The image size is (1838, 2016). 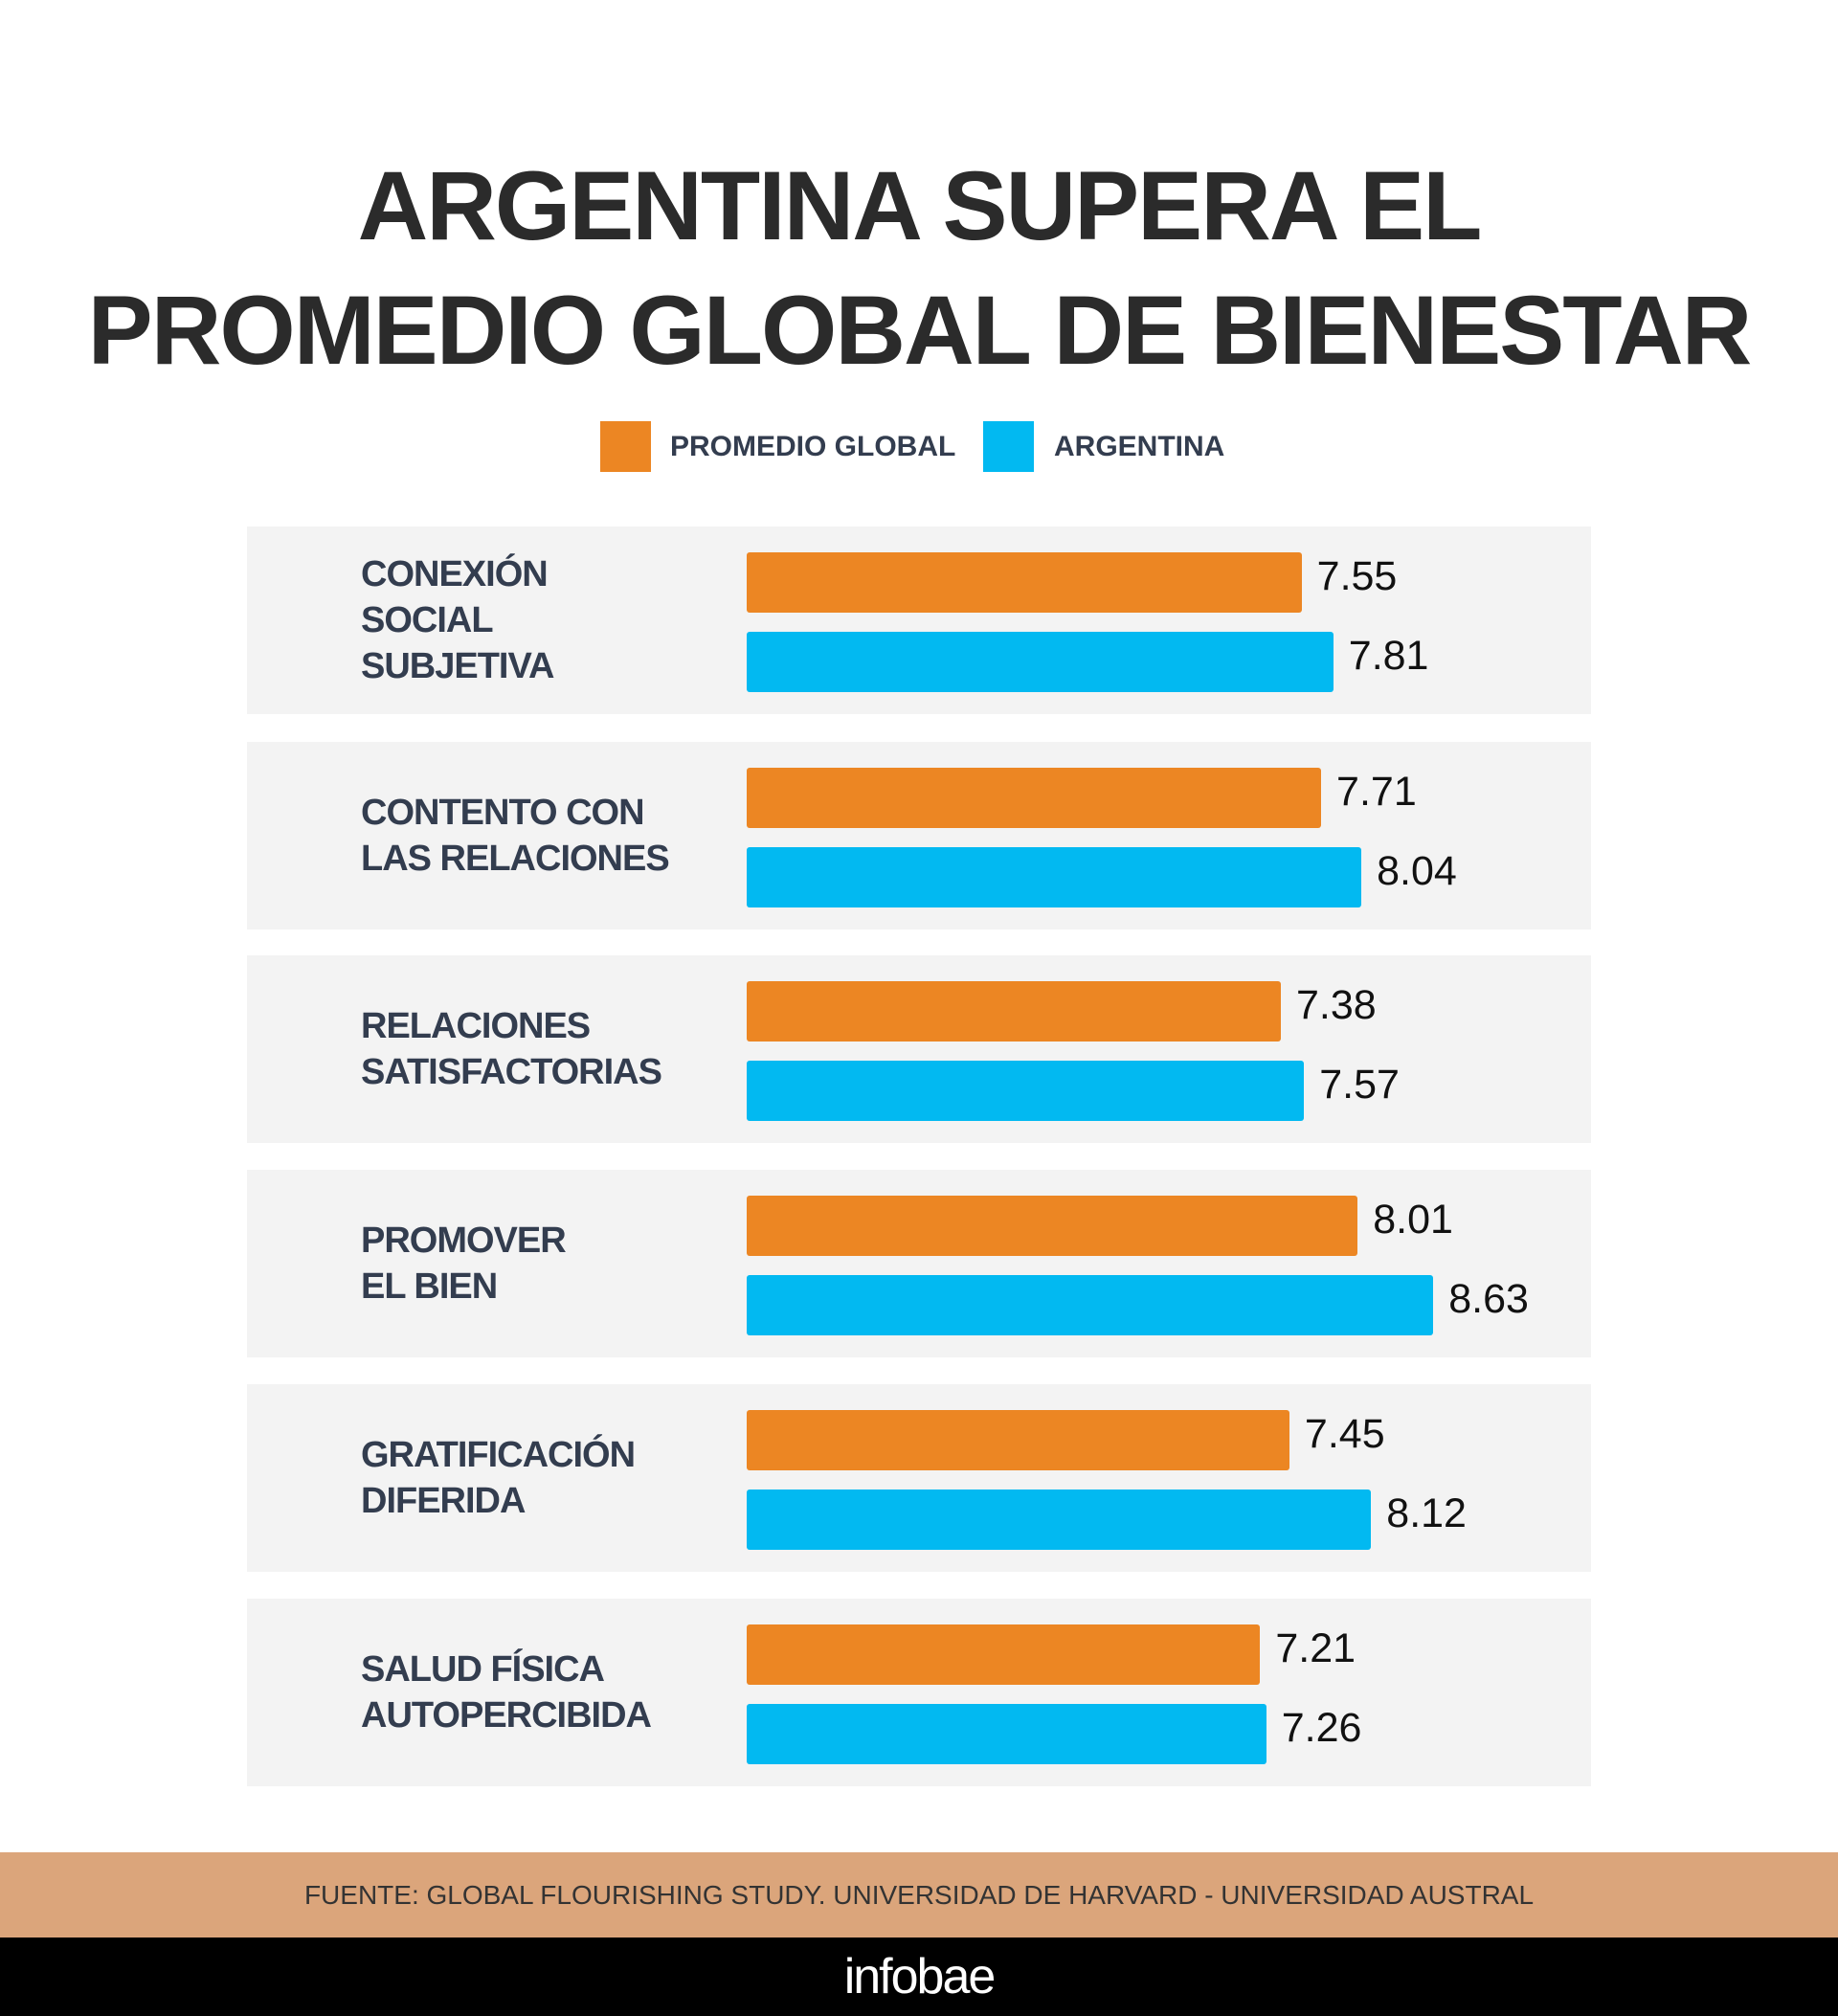 What do you see at coordinates (1315, 1648) in the screenshot?
I see `data-label: 7.21` at bounding box center [1315, 1648].